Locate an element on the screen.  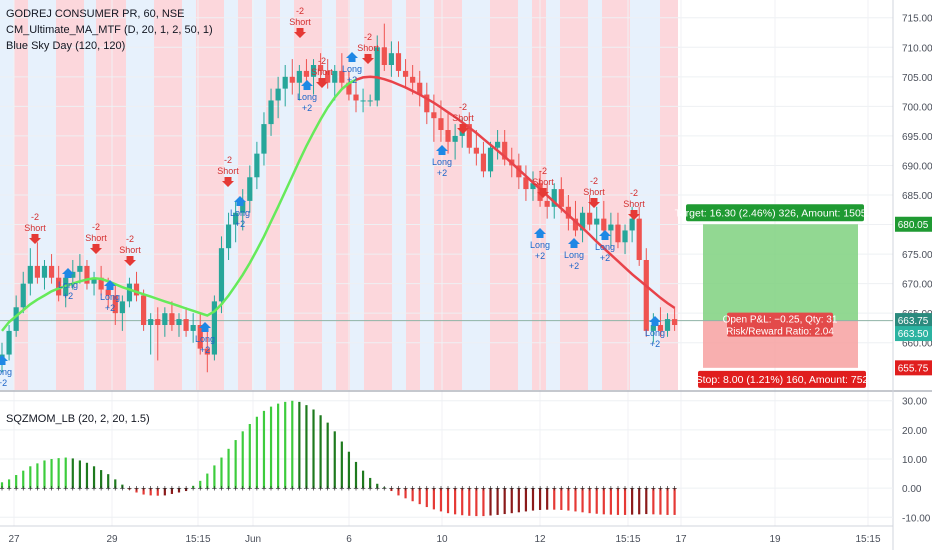
osc-tick-label: 30.00 is located at coordinates (914, 402).